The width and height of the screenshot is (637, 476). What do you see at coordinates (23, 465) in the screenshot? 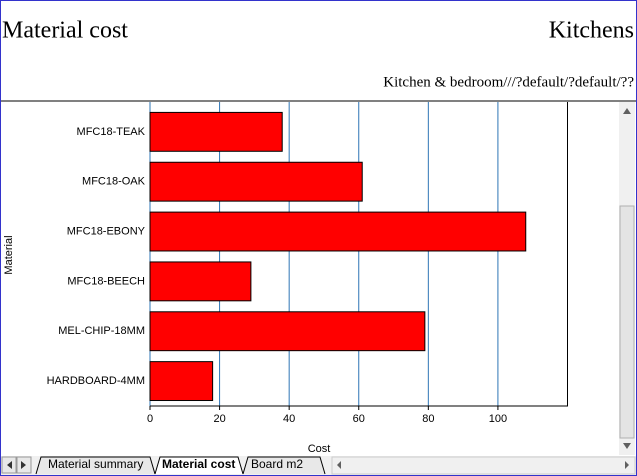
I see `tab-next-icon` at bounding box center [23, 465].